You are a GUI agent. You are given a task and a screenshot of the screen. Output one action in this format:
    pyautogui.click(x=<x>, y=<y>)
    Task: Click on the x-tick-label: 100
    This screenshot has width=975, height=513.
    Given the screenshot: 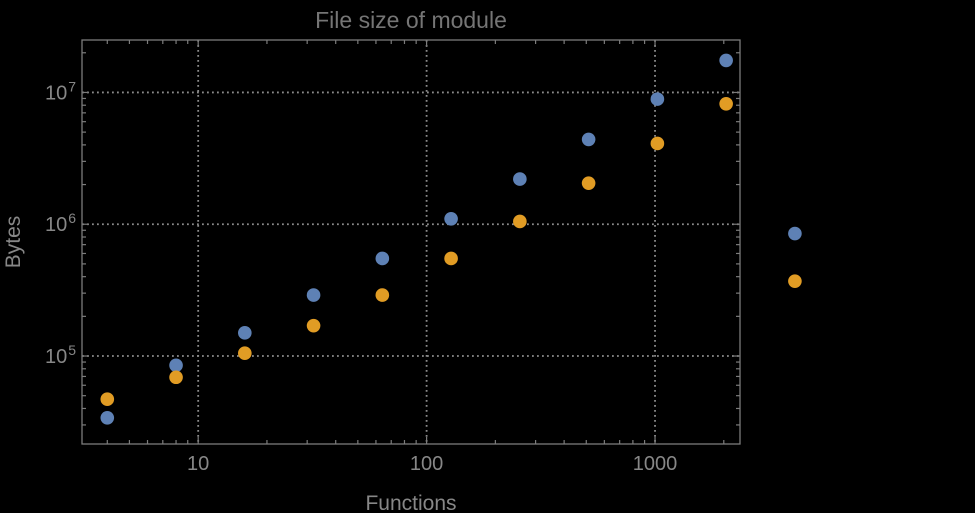 What is the action you would take?
    pyautogui.click(x=426, y=464)
    